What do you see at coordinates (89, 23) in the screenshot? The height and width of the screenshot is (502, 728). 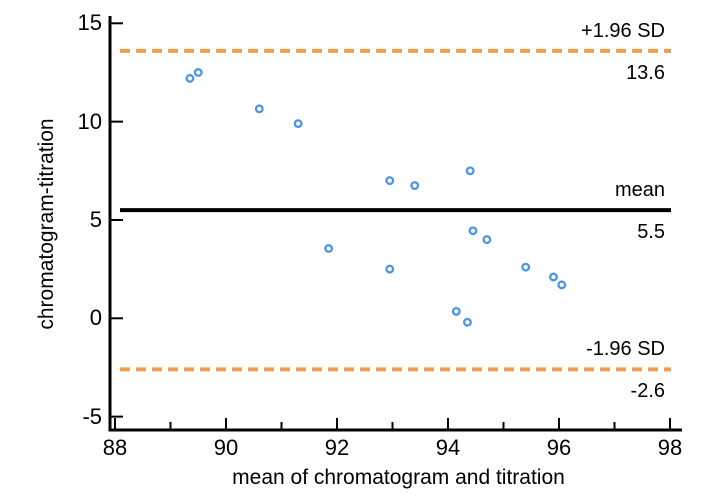 I see `y-tick-label: 15` at bounding box center [89, 23].